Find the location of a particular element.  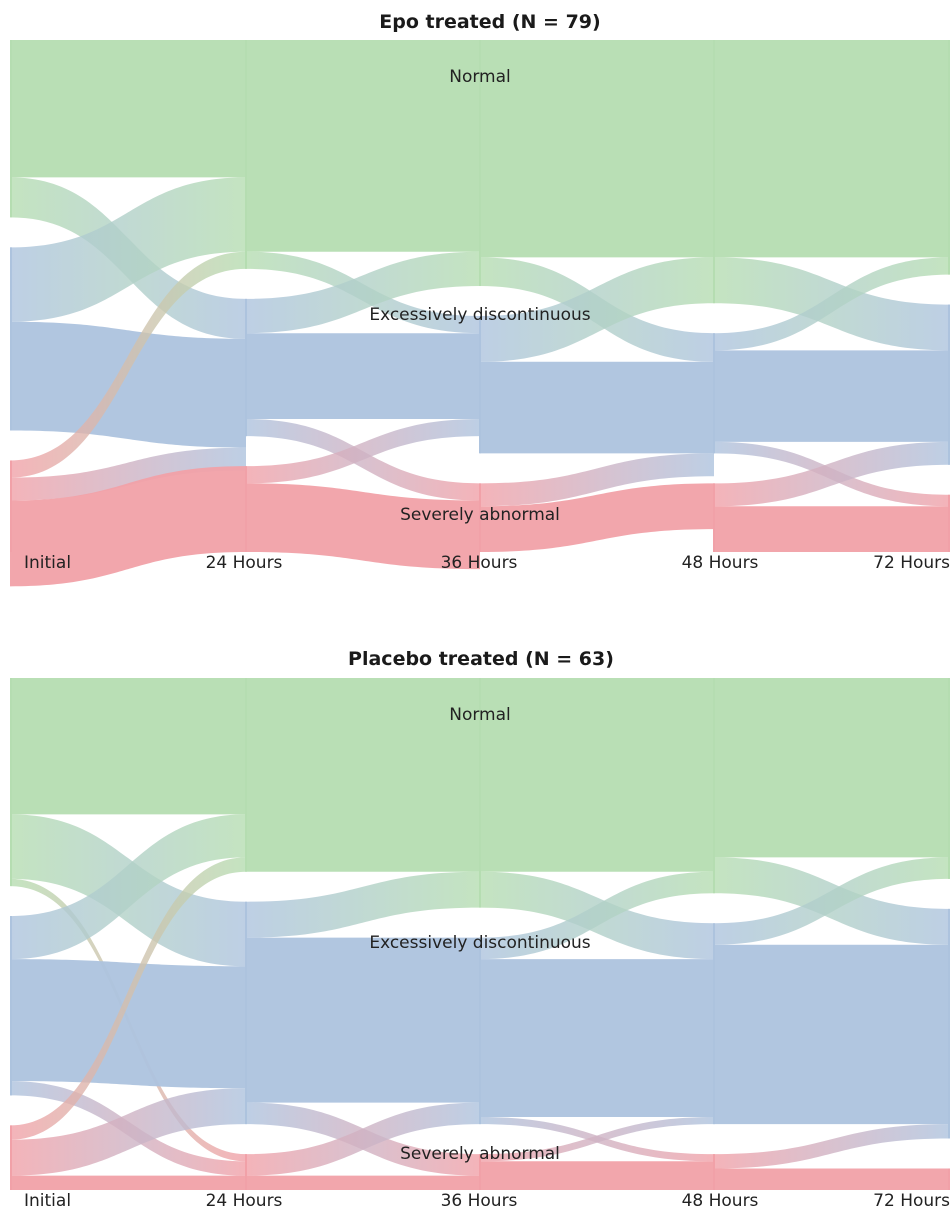

state-label-normal-placebo: Normal is located at coordinates (480, 715).